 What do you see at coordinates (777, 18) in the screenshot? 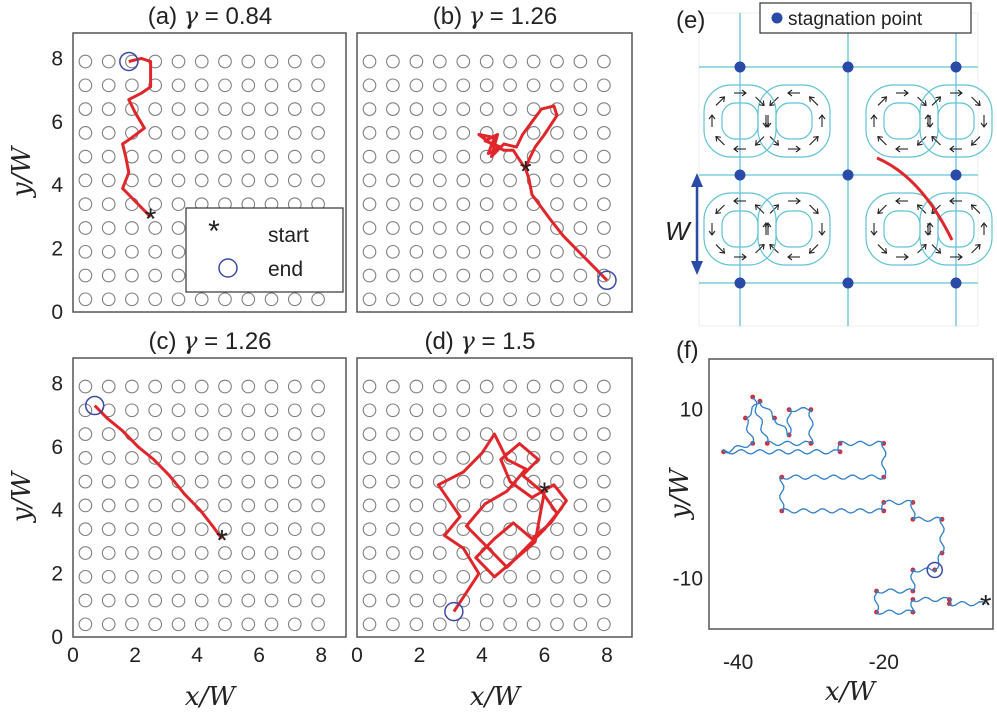
I see `stagnation-legend-marker` at bounding box center [777, 18].